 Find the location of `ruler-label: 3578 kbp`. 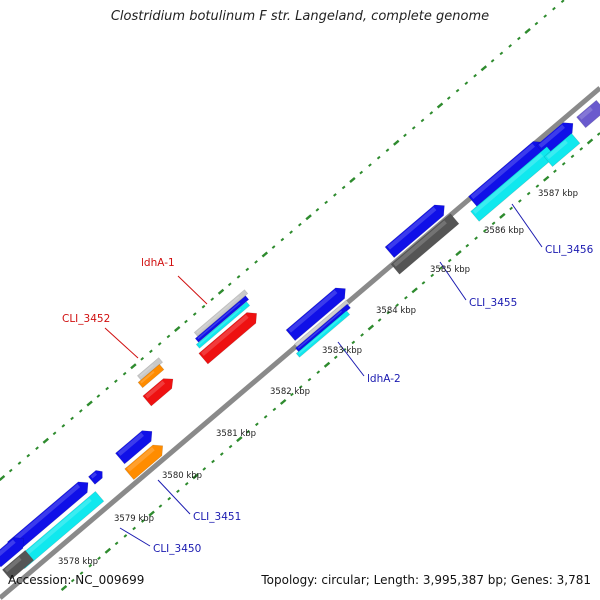

ruler-label: 3578 kbp is located at coordinates (78, 562).